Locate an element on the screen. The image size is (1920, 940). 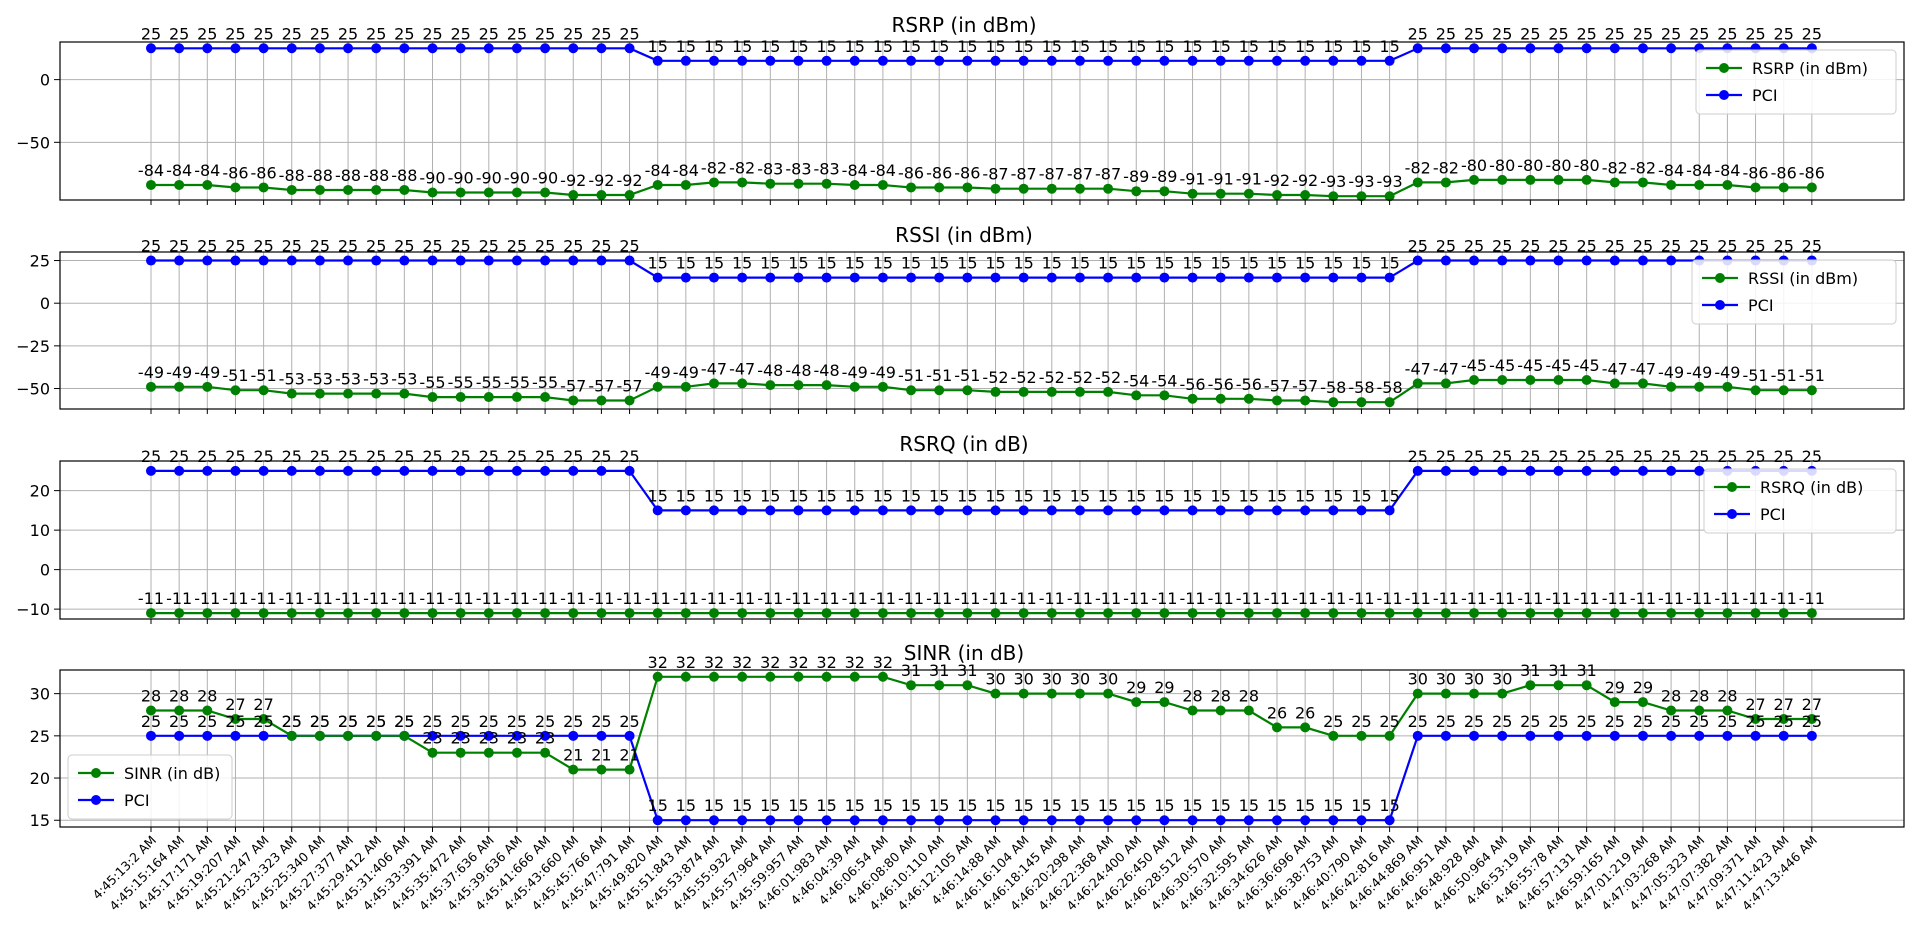
data-label: -88 is located at coordinates (348, 175).